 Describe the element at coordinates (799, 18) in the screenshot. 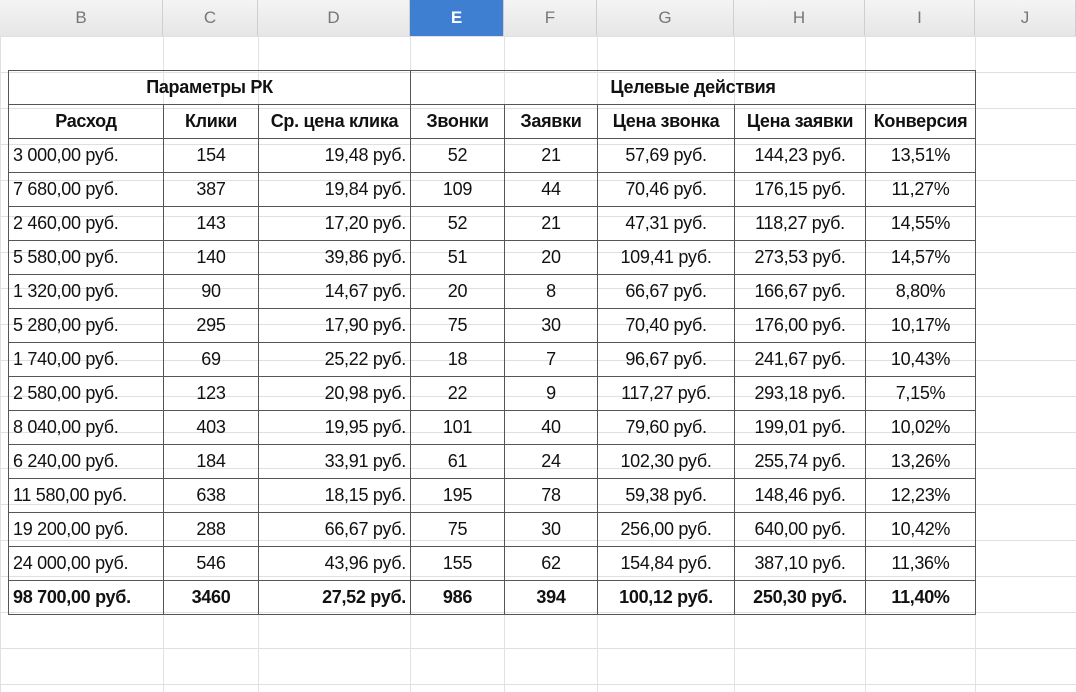

I see `column-header-h: H` at that location.